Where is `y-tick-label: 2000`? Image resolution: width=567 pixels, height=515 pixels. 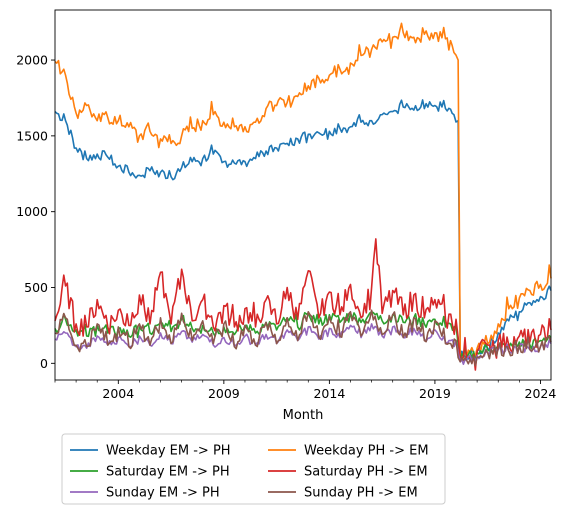
y-tick-label: 2000 is located at coordinates (32, 60).